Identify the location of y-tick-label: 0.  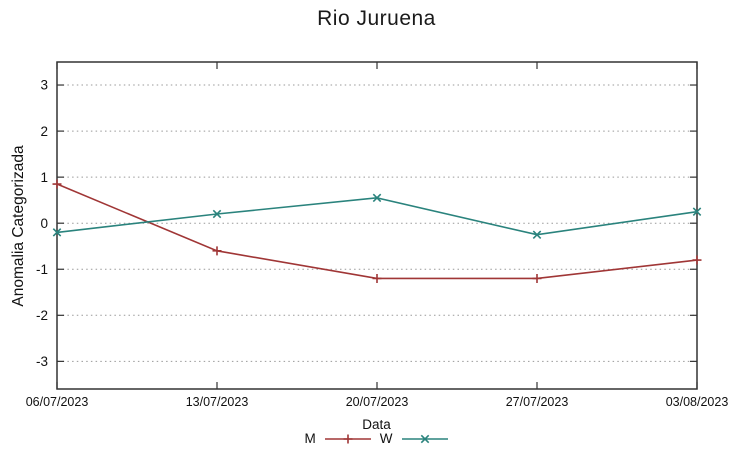
(44, 223).